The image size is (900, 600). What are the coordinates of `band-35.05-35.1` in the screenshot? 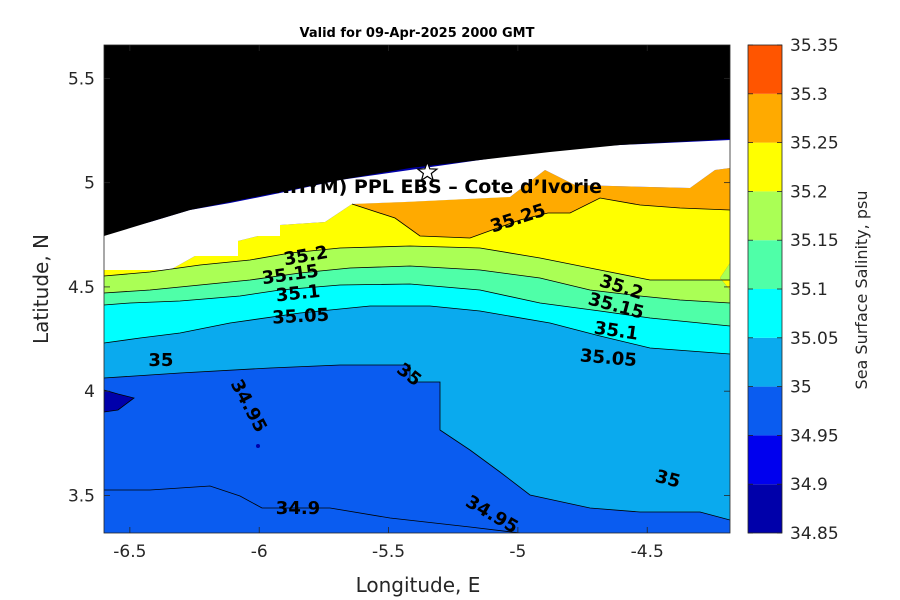 It's located at (417, 319).